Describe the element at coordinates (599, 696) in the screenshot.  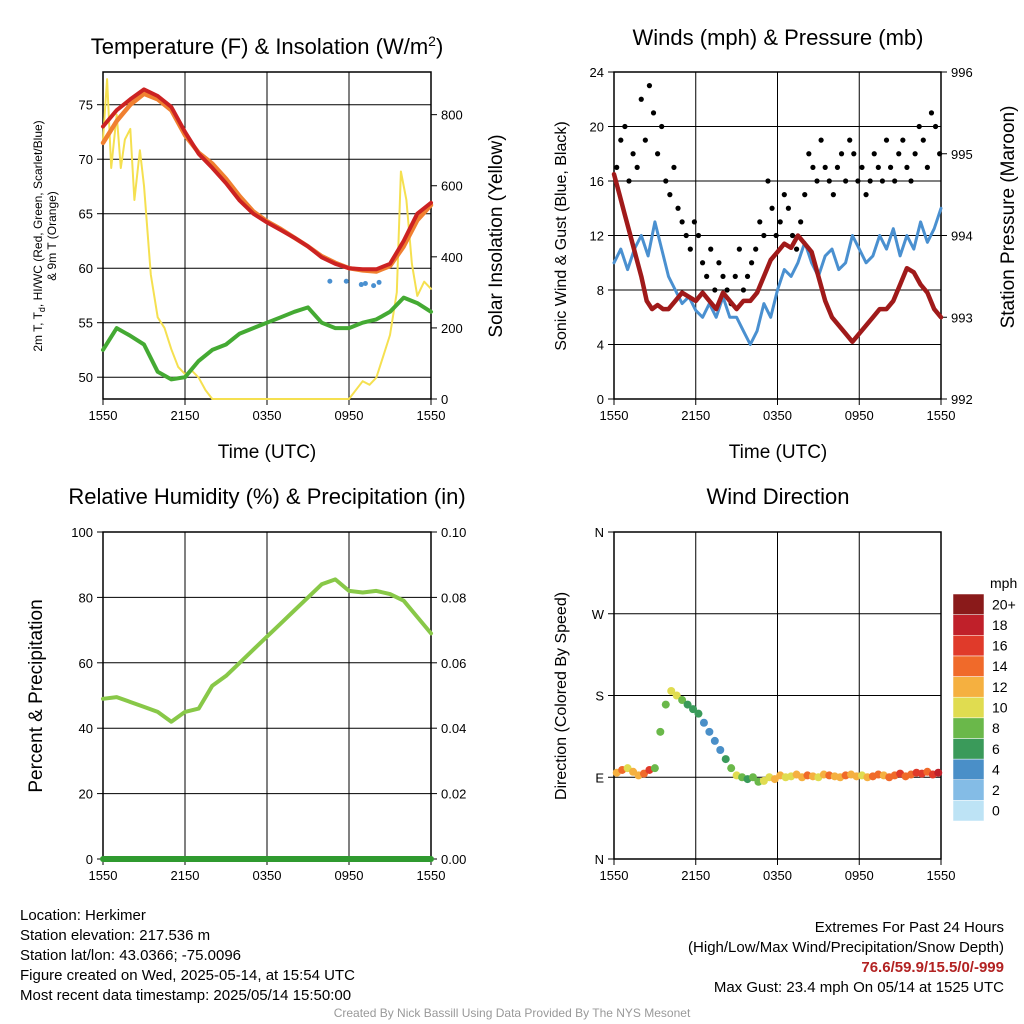
I see `y-tick-label: S` at that location.